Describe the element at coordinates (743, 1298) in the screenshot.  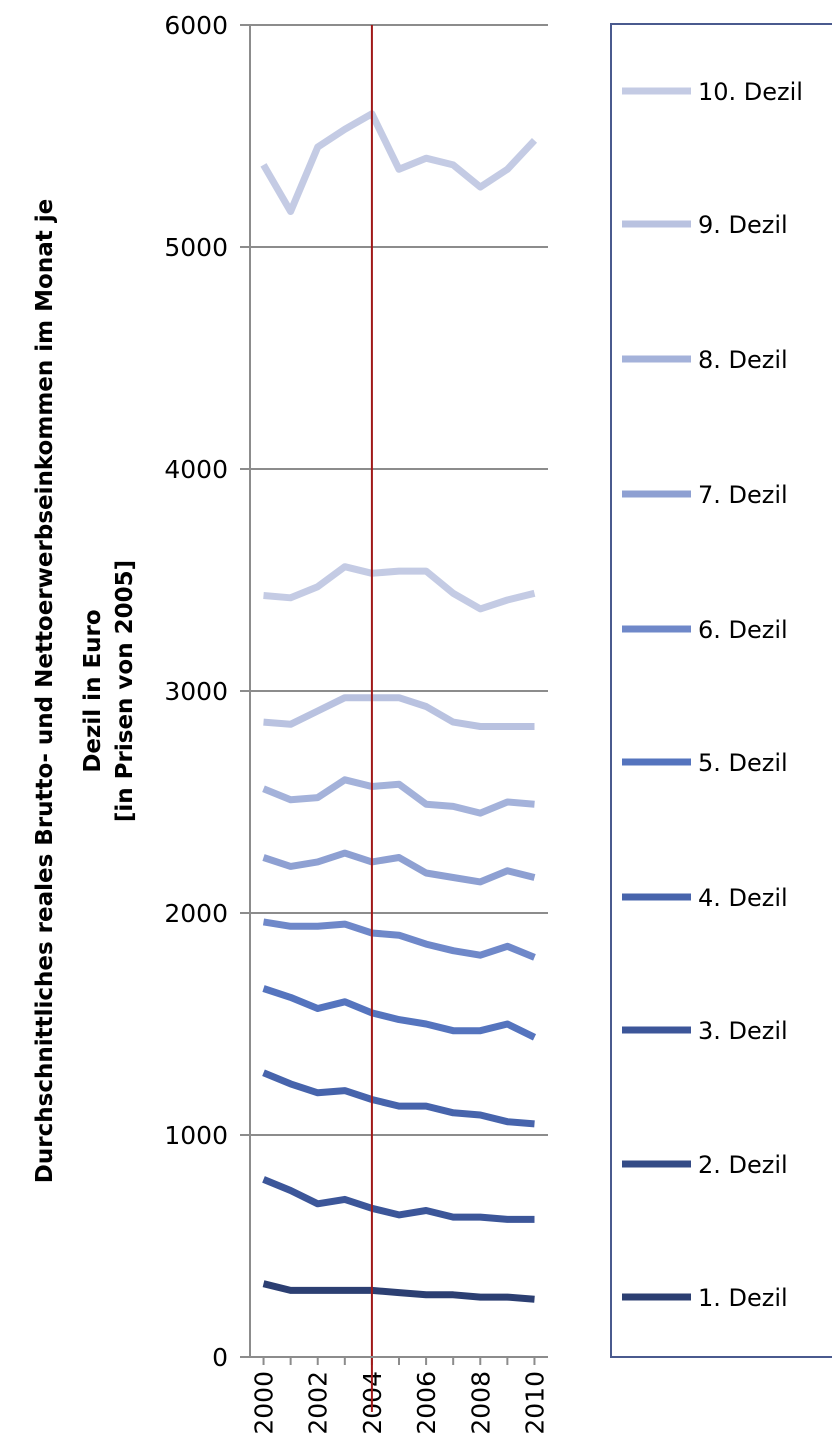
I see `legend-label: 1. Dezil` at that location.